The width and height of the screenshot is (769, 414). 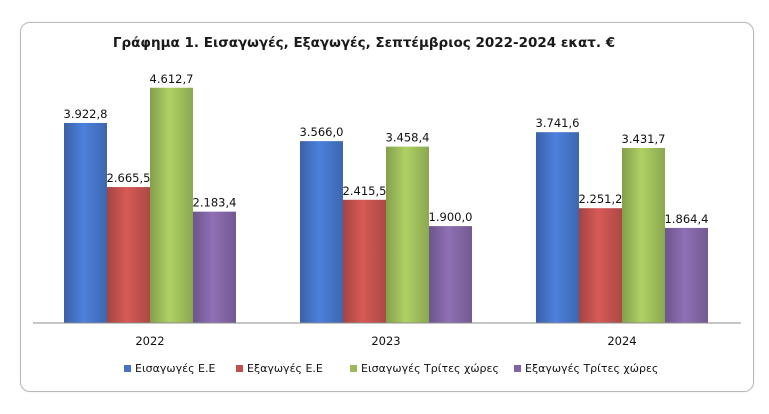 What do you see at coordinates (86, 114) in the screenshot?
I see `data-label-2022-series-1: 3.922,8` at bounding box center [86, 114].